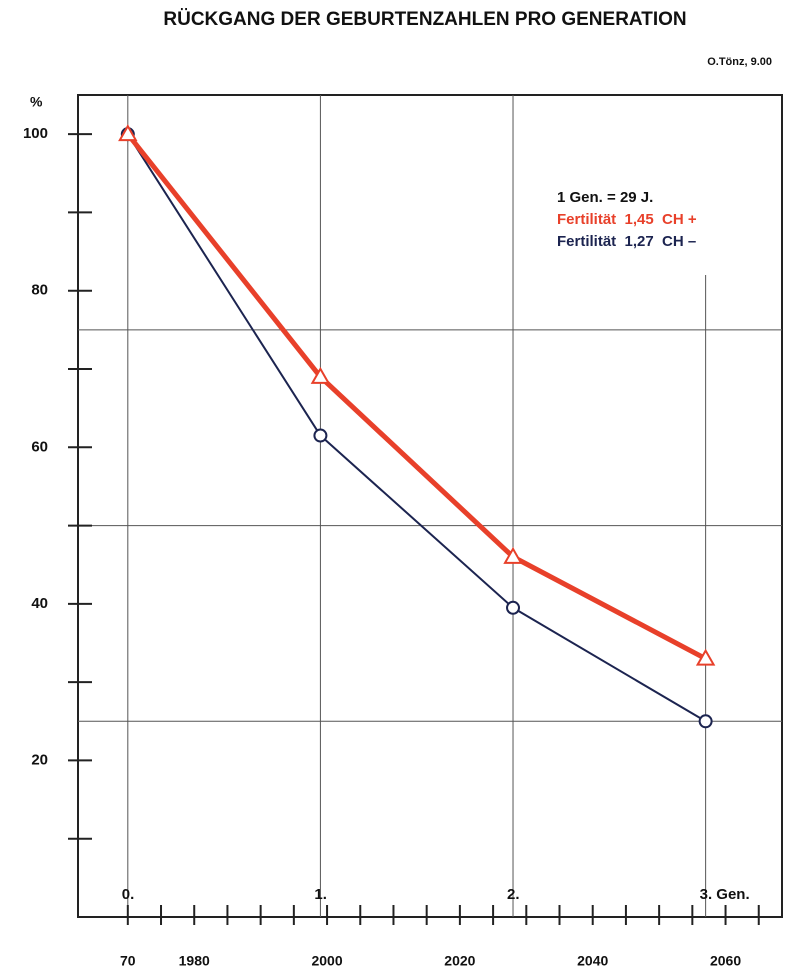  I want to click on x-tick-label: 70, so click(128, 961).